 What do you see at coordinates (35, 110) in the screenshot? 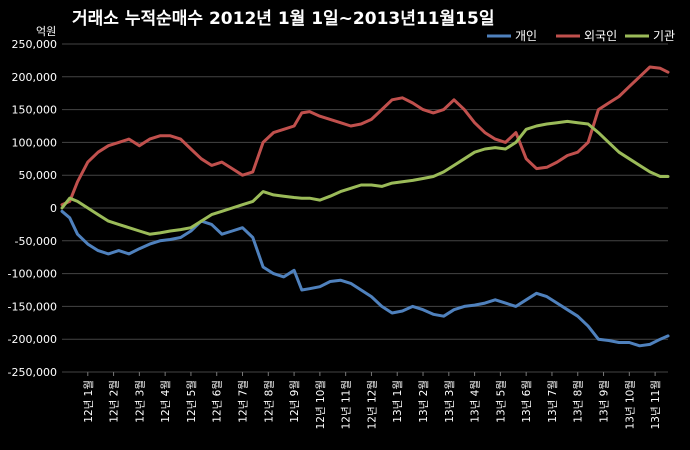
I see `y-tick-label: 150,000` at bounding box center [35, 110].